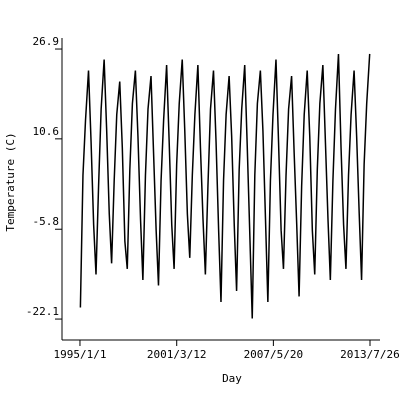 This screenshot has height=400, width=400. What do you see at coordinates (10, 181) in the screenshot?
I see `y-axis-label: Temperature (C)` at bounding box center [10, 181].